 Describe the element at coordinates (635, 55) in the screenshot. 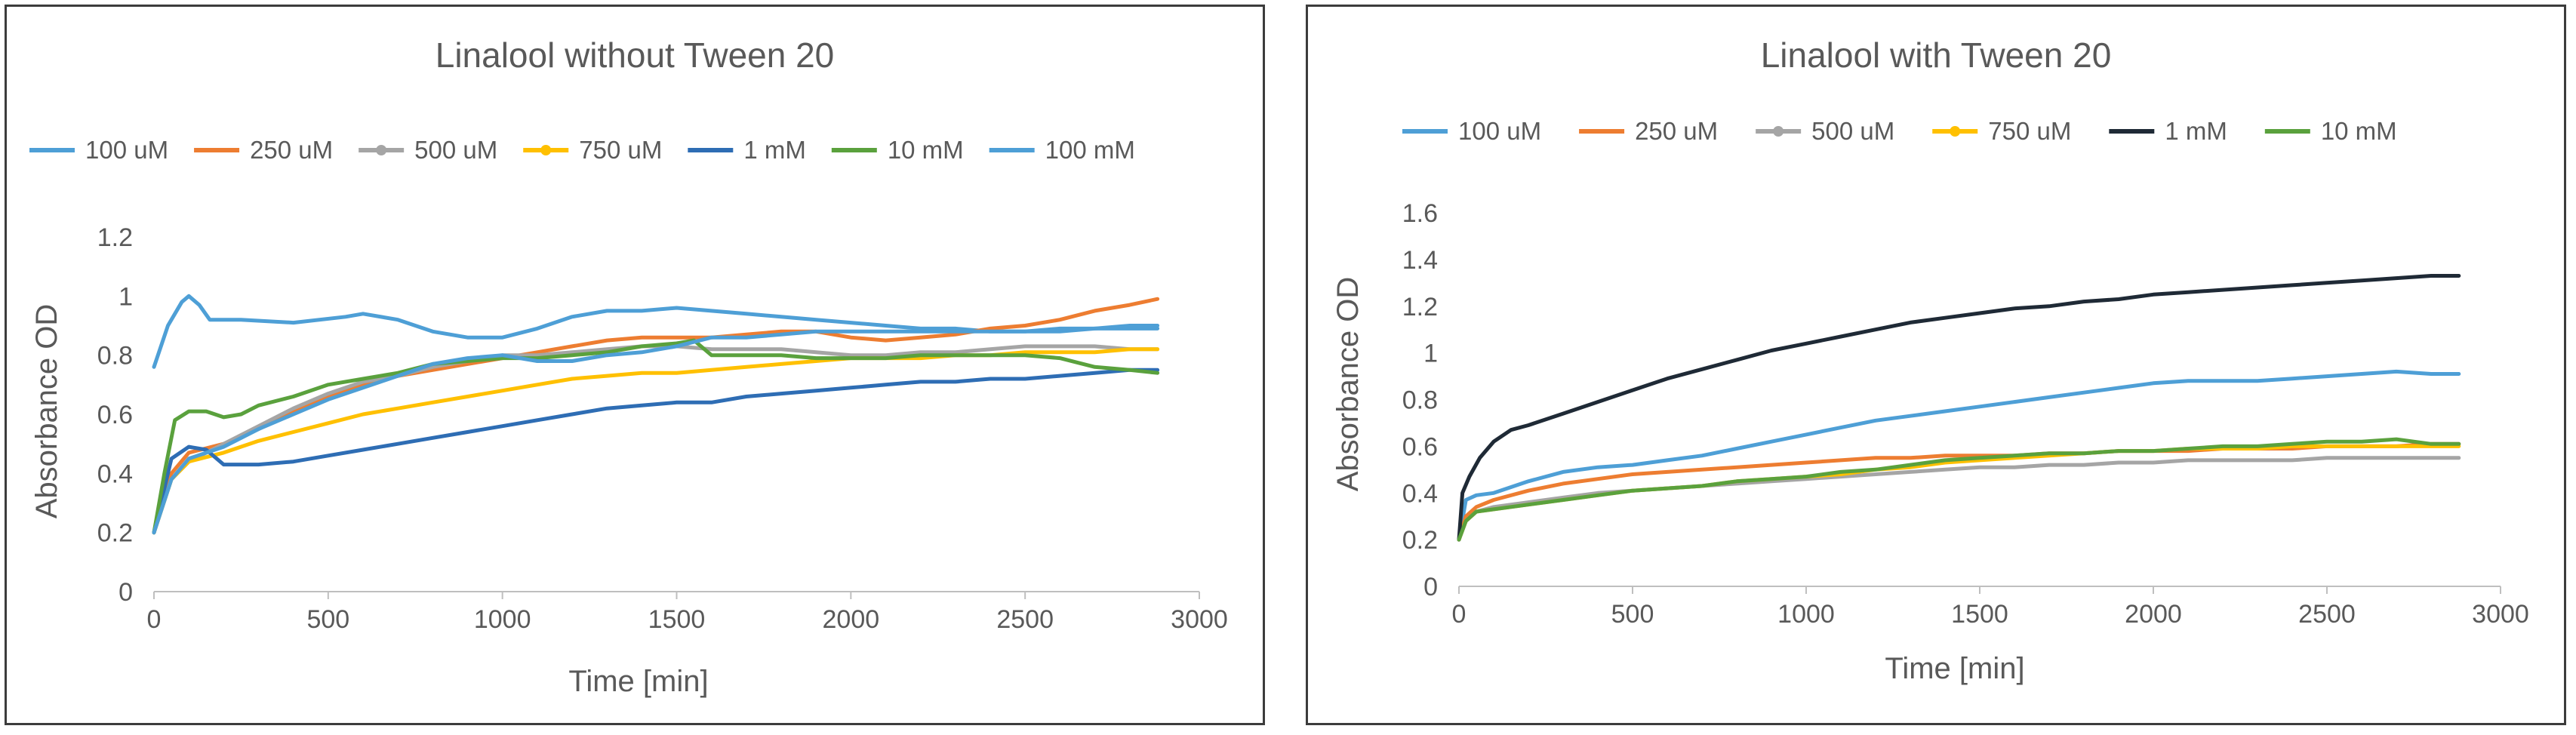

I see `chart-title: Linalool without Tween 20` at that location.